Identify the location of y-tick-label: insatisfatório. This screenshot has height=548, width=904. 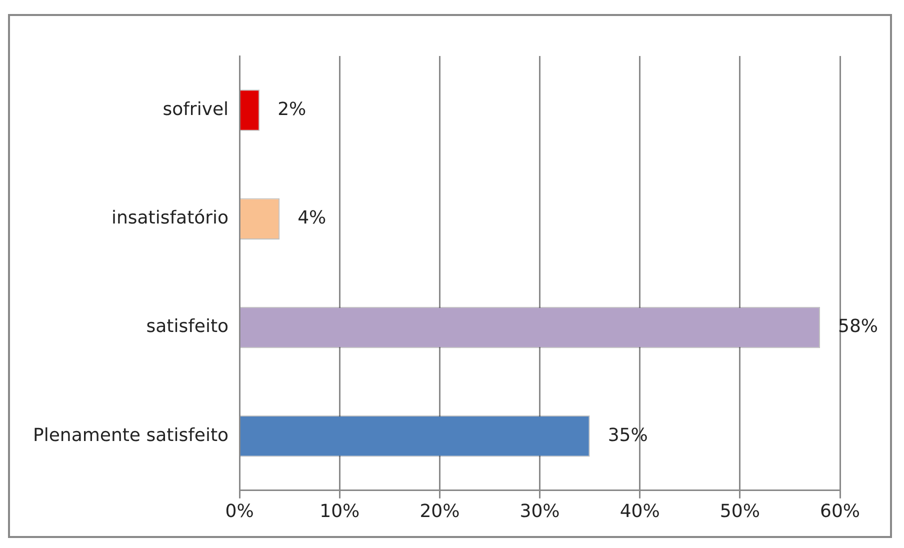
(170, 218).